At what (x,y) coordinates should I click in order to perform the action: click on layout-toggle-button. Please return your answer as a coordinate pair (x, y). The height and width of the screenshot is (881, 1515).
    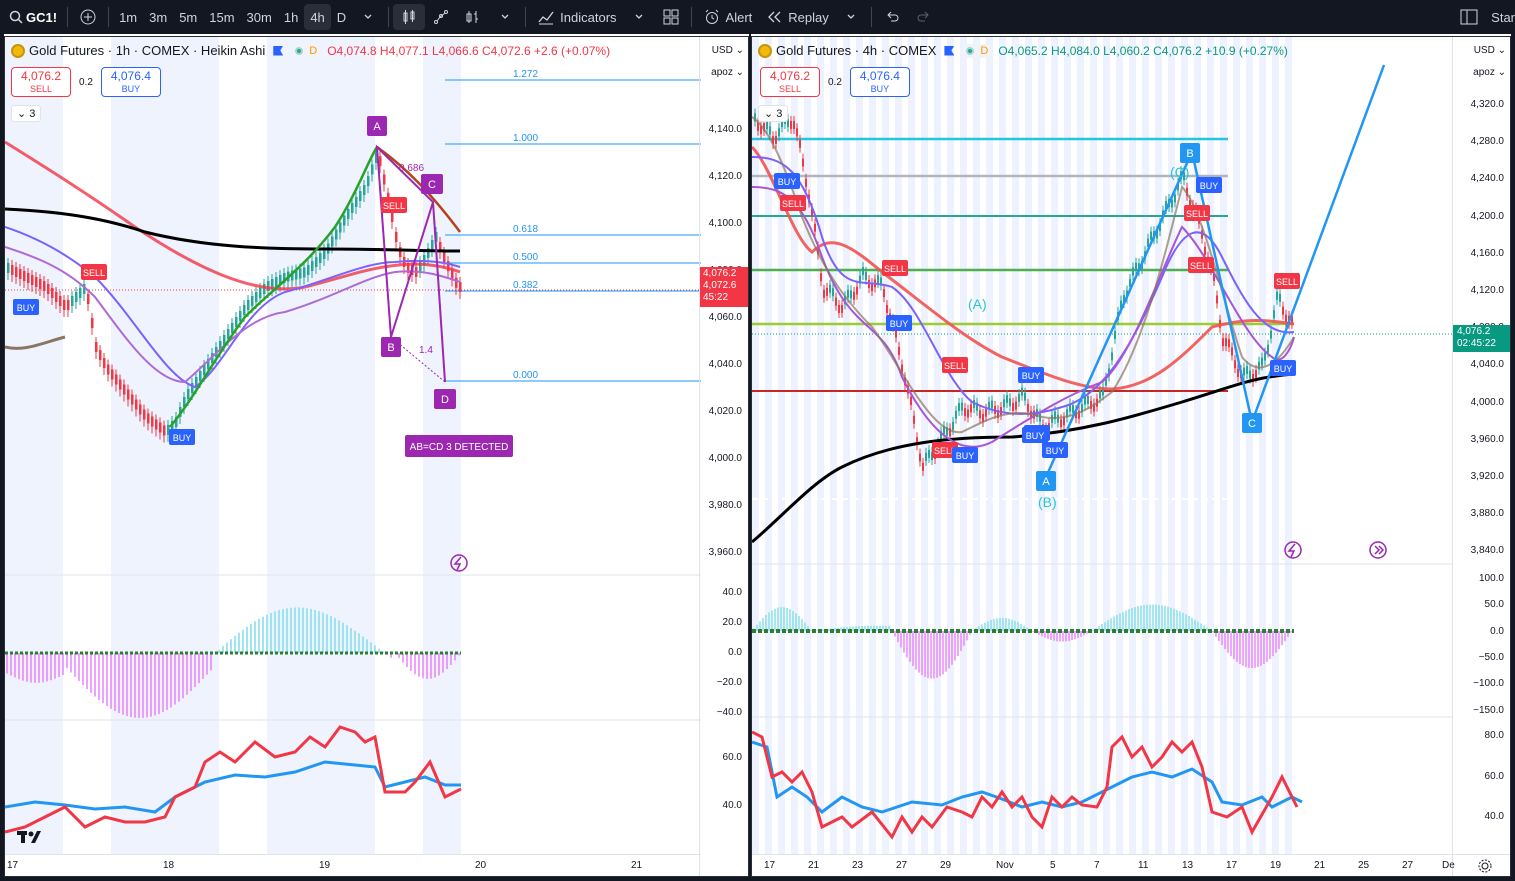
    Looking at the image, I should click on (1469, 17).